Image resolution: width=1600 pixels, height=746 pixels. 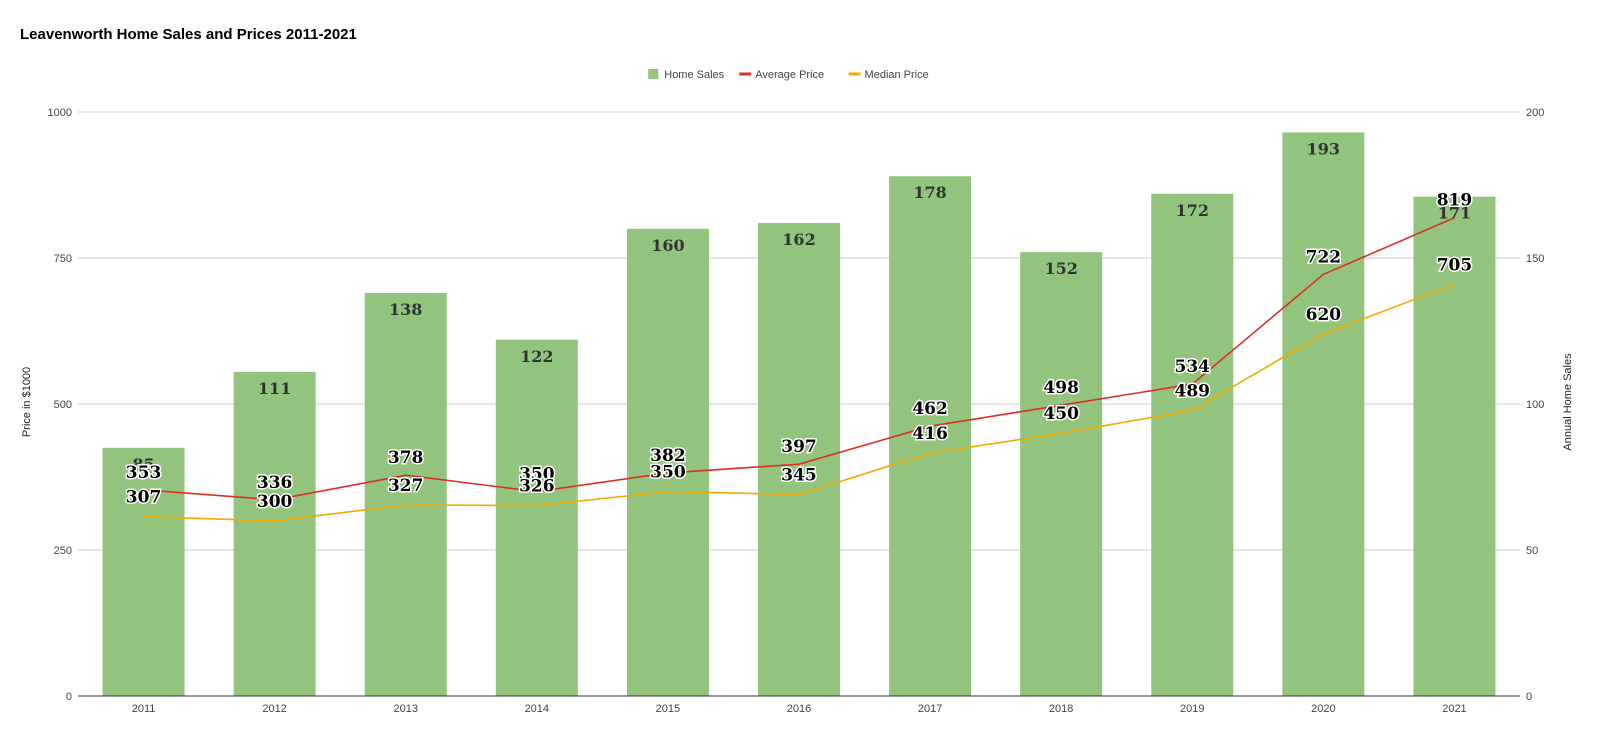 I want to click on x-tick-label: 2021, so click(x=1454, y=709).